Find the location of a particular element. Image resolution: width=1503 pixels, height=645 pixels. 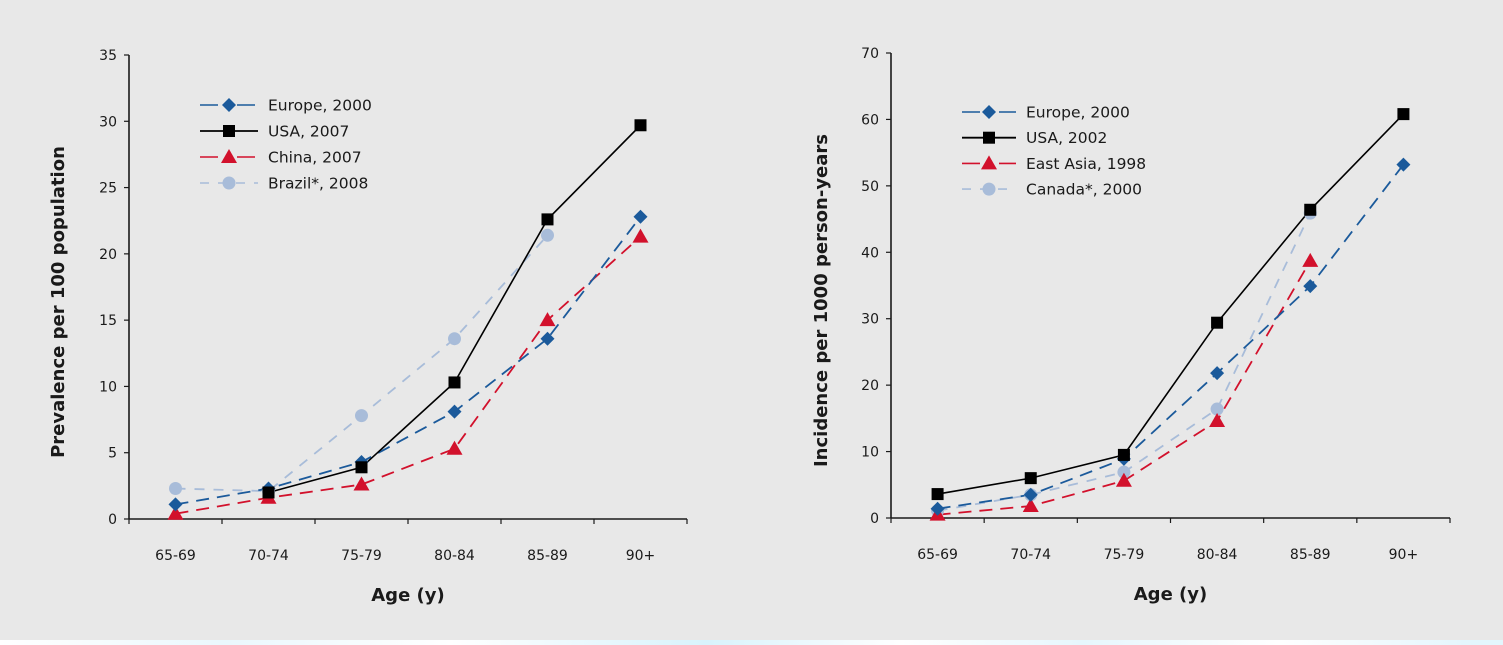

y-tick-label: 15 is located at coordinates (108, 321).